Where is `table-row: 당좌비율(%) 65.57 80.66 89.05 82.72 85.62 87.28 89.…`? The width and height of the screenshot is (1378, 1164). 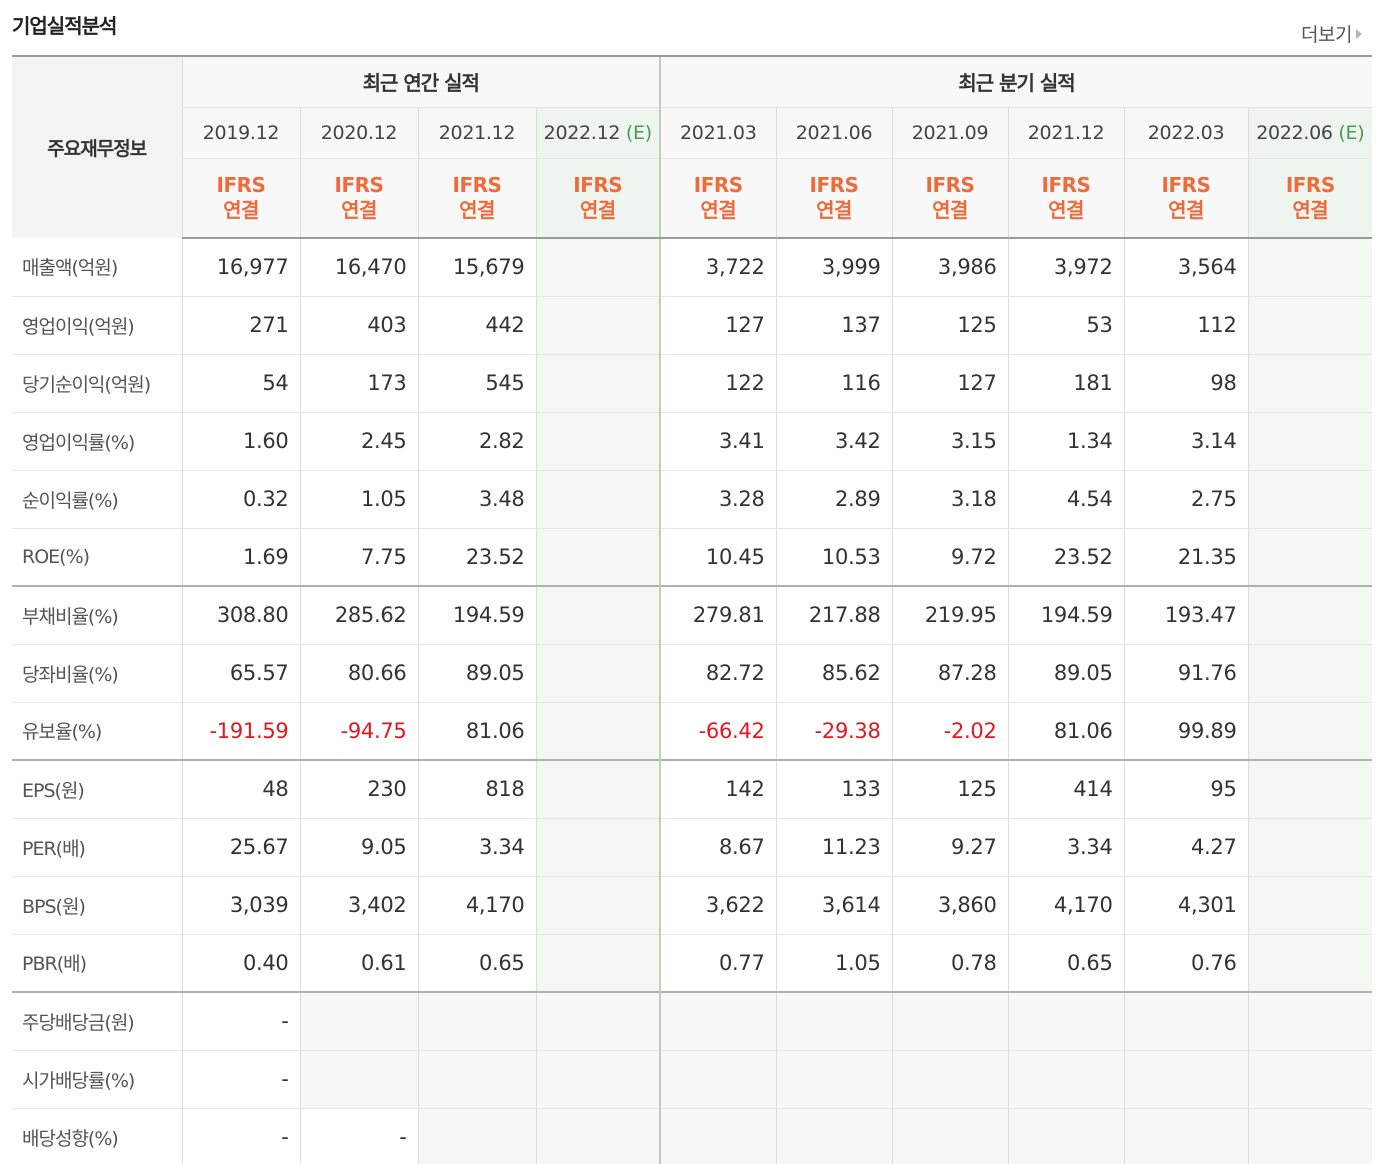
table-row: 당좌비율(%) 65.57 80.66 89.05 82.72 85.62 87.28 89.… is located at coordinates (692, 673).